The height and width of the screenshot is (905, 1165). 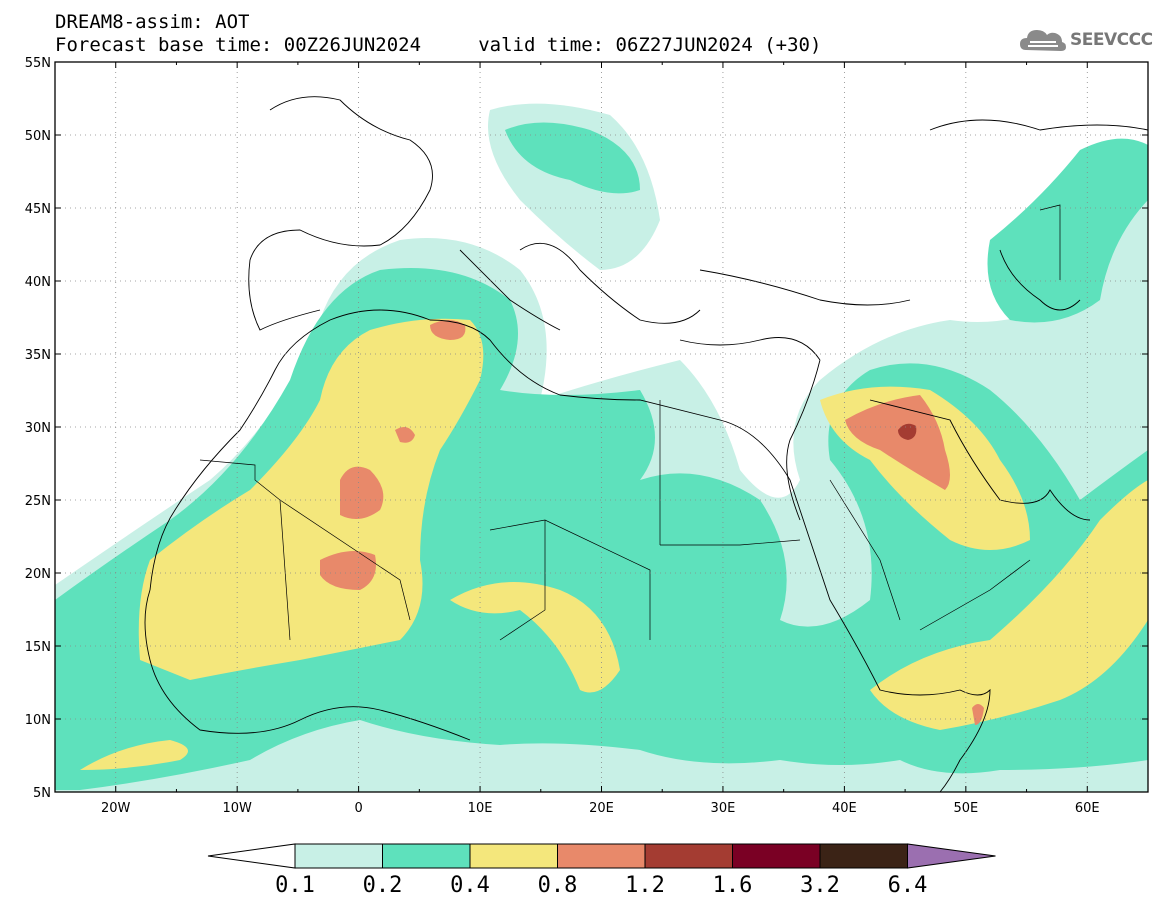 I want to click on colorbar-label: 0.1, so click(x=295, y=885).